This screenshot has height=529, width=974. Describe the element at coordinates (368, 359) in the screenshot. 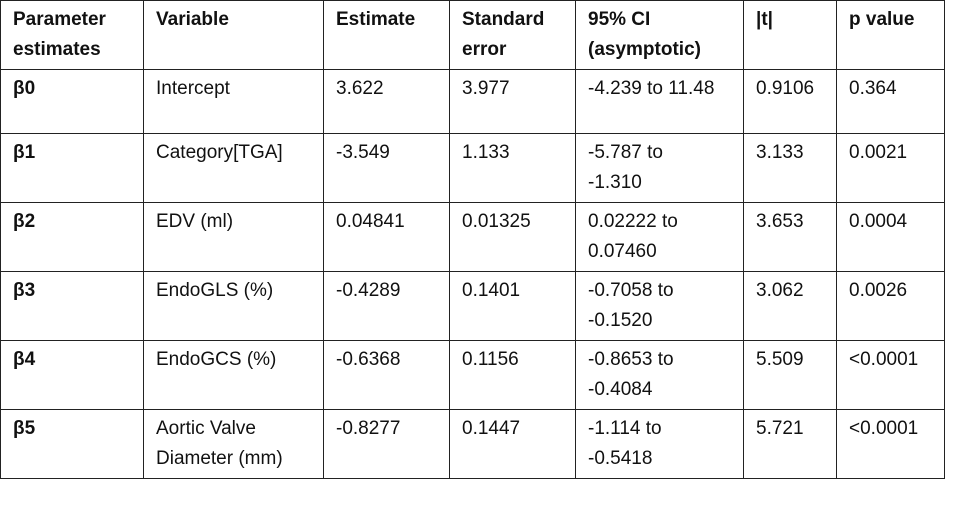

I see `cell-text: -0.6368` at that location.